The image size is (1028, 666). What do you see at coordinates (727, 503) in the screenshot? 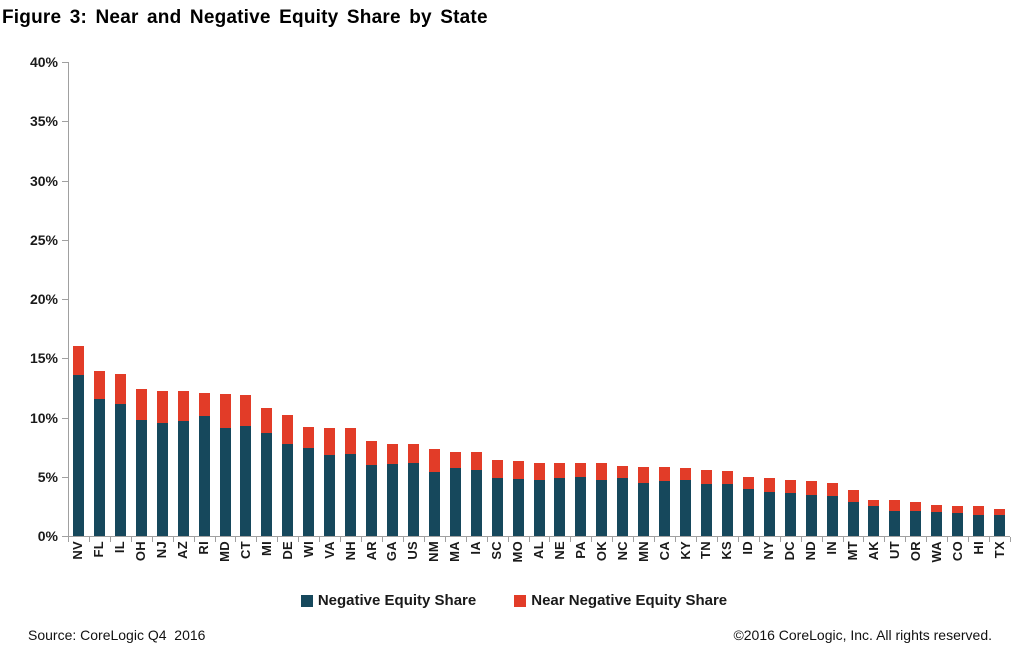
I see `bar-KS` at bounding box center [727, 503].